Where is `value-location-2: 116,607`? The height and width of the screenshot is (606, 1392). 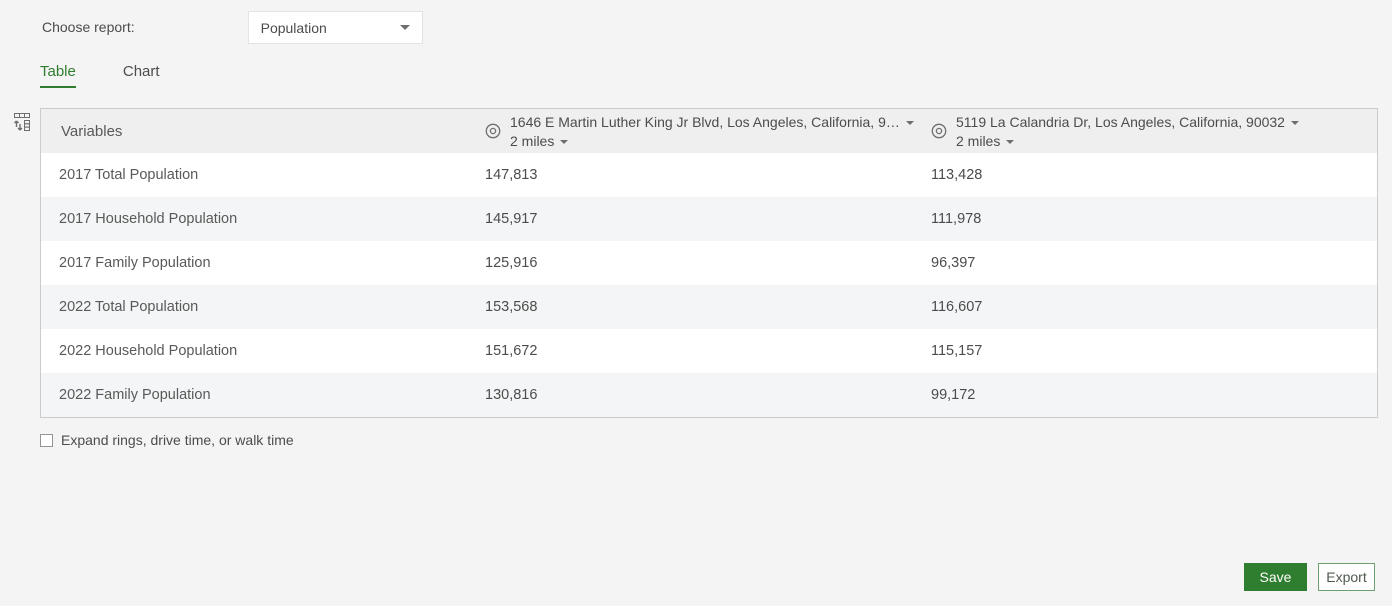 value-location-2: 116,607 is located at coordinates (957, 307).